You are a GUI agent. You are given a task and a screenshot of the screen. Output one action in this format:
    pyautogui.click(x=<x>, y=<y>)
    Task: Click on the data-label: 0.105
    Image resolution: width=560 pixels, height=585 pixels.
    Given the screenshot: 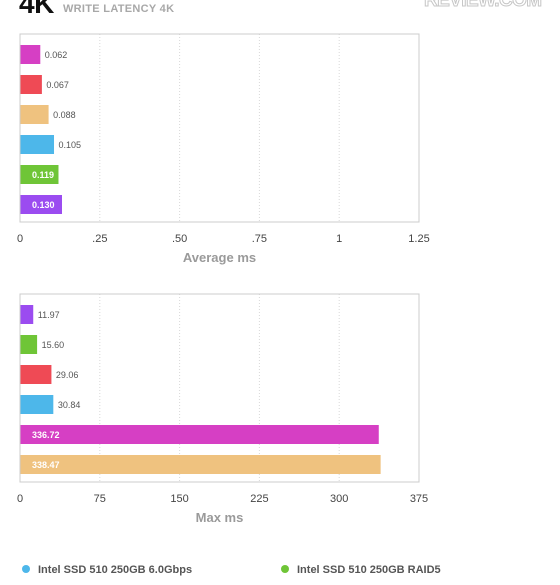 What is the action you would take?
    pyautogui.click(x=70, y=145)
    